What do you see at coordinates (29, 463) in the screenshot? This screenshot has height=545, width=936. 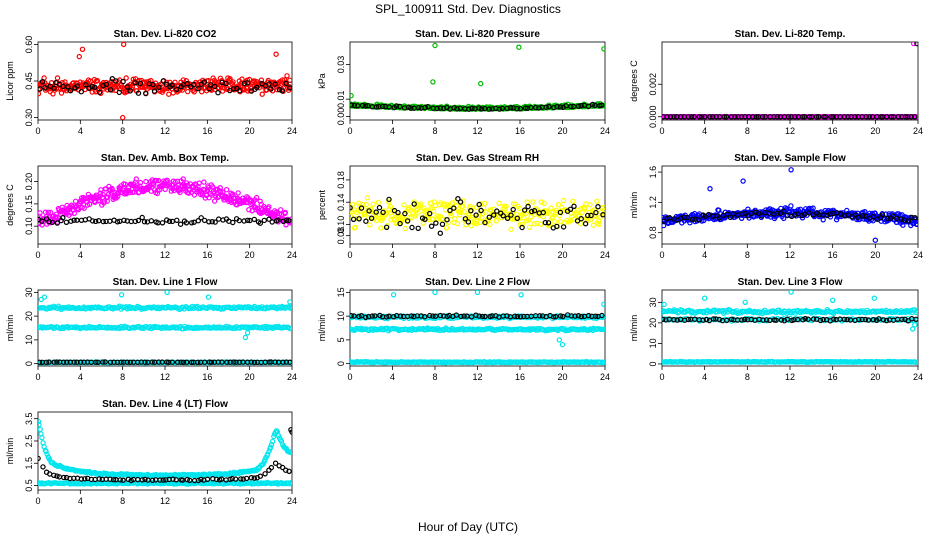 I see `y-tick-label: 1.5` at bounding box center [29, 463].